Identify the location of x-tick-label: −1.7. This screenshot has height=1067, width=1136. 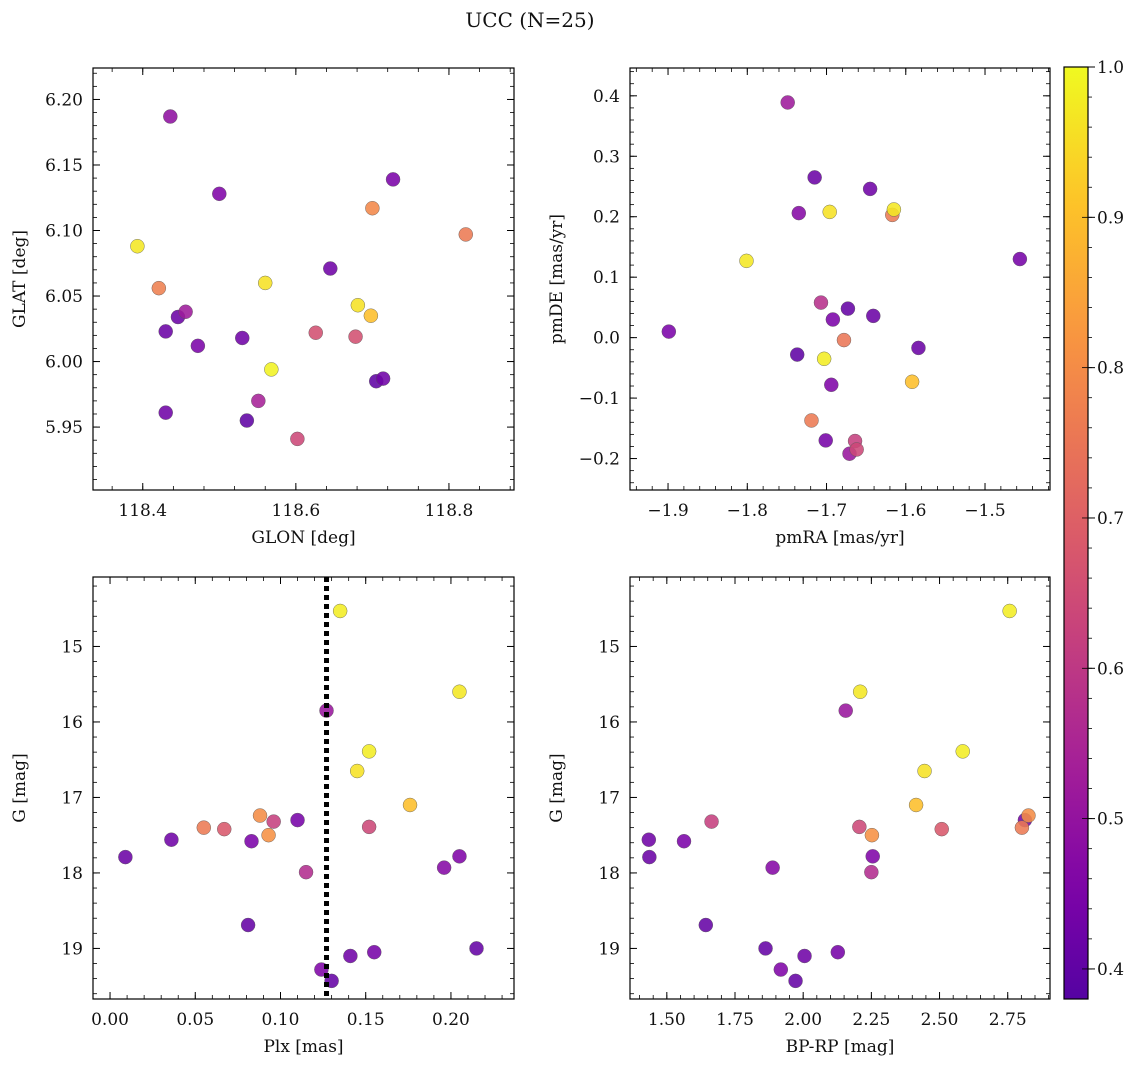
(826, 511).